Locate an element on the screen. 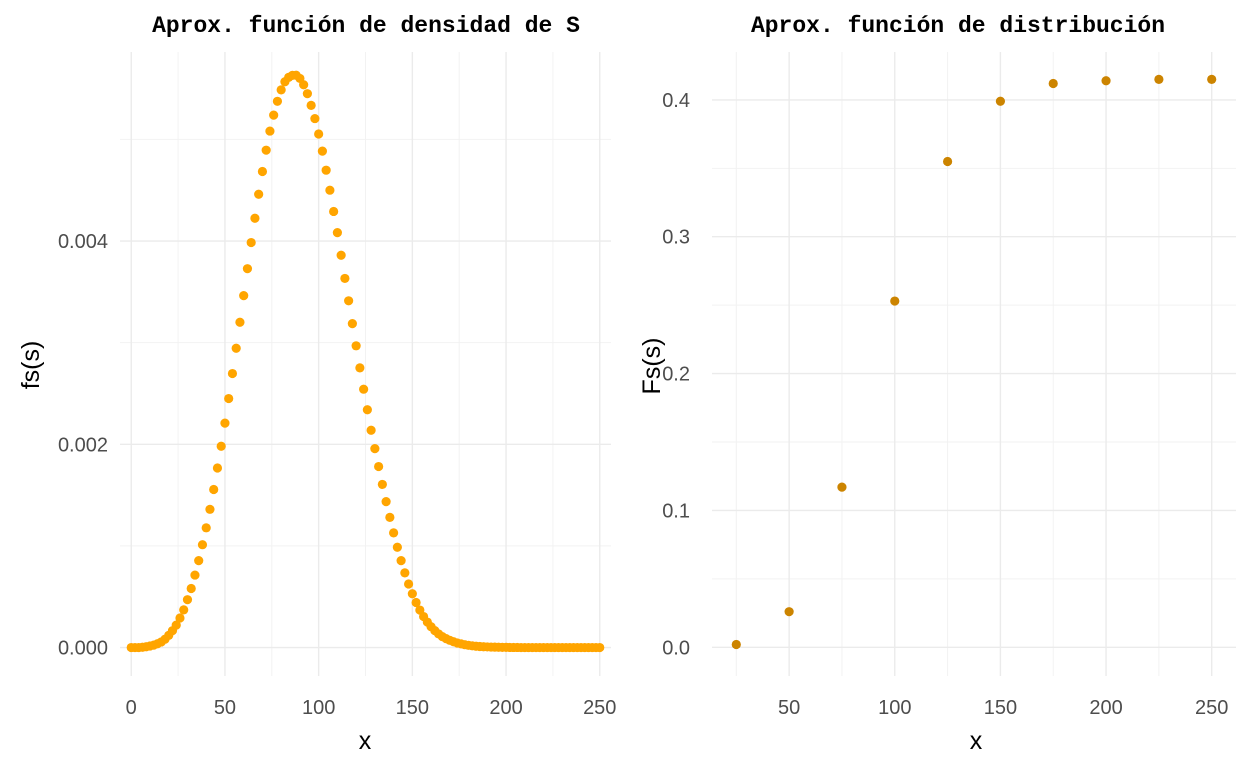 The height and width of the screenshot is (768, 1248). density-x-tick-label: 50 is located at coordinates (225, 708).